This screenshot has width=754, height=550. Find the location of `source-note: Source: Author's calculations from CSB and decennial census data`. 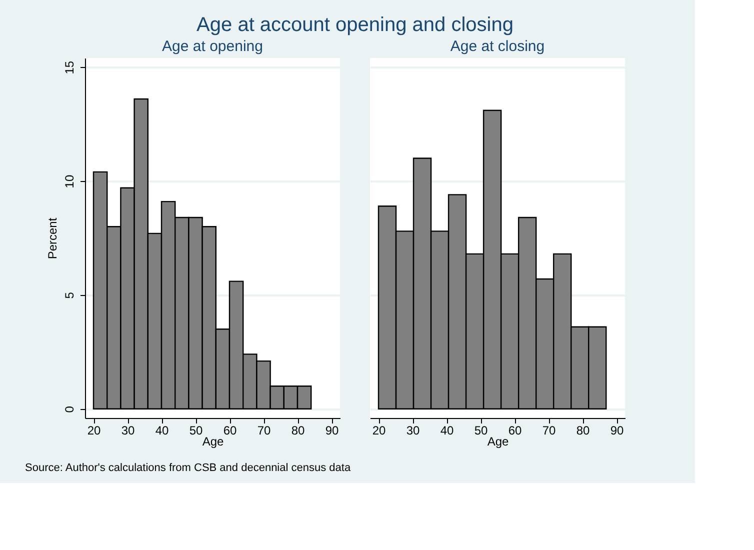

source-note: Source: Author's calculations from CSB and decennial census data is located at coordinates (188, 468).